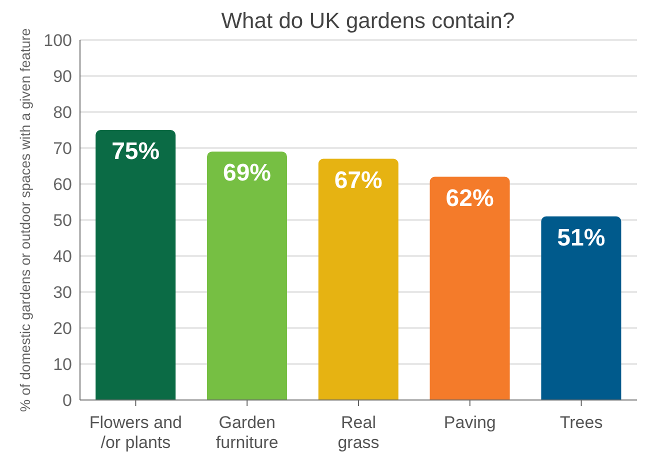  What do you see at coordinates (62, 256) in the screenshot?
I see `y-tick-label: 40` at bounding box center [62, 256].